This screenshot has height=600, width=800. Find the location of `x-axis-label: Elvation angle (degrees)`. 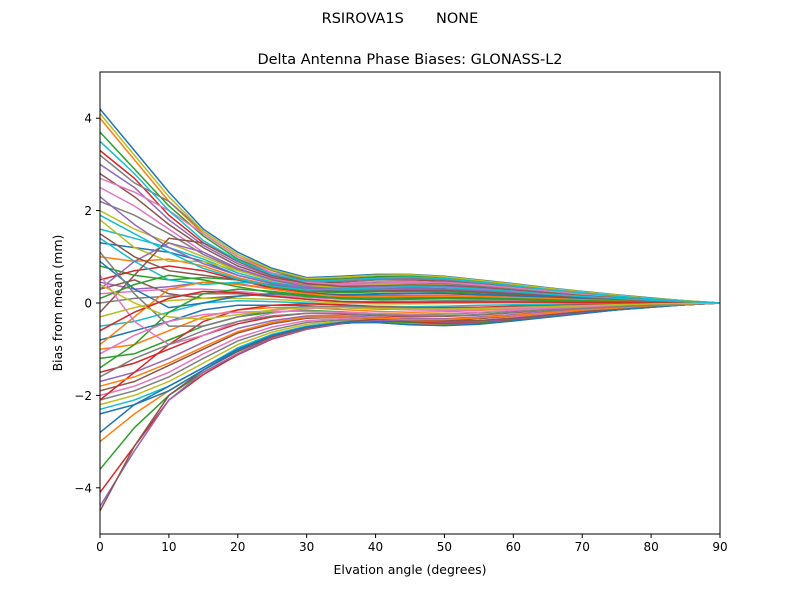

x-axis-label: Elvation angle (degrees) is located at coordinates (409, 569).